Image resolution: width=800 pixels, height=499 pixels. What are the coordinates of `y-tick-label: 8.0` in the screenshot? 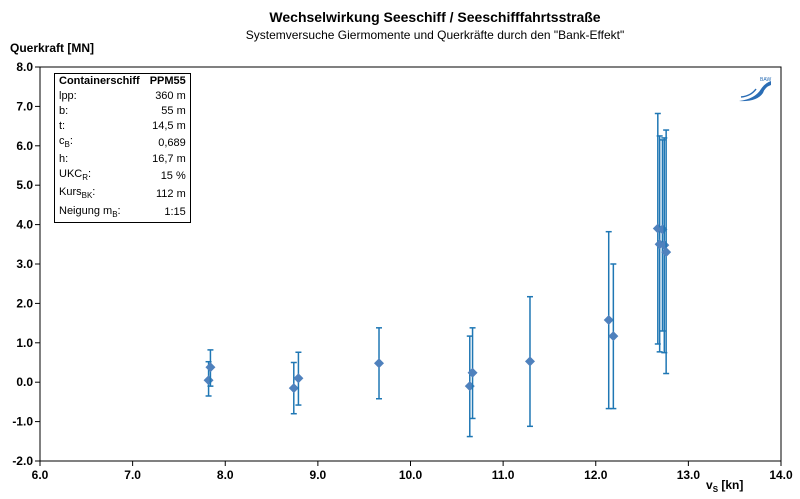 It's located at (24, 67).